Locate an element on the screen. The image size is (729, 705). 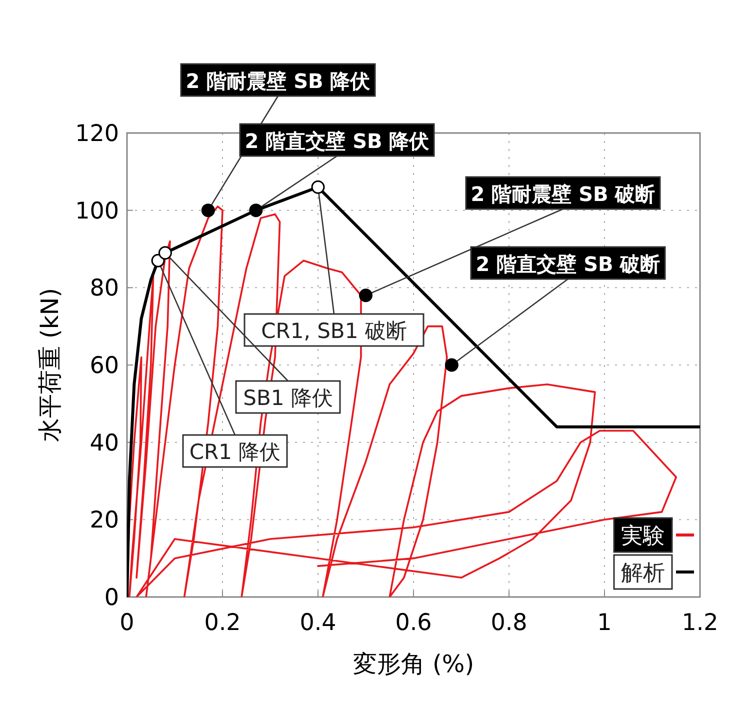
legend-label: 実験 is located at coordinates (643, 536).